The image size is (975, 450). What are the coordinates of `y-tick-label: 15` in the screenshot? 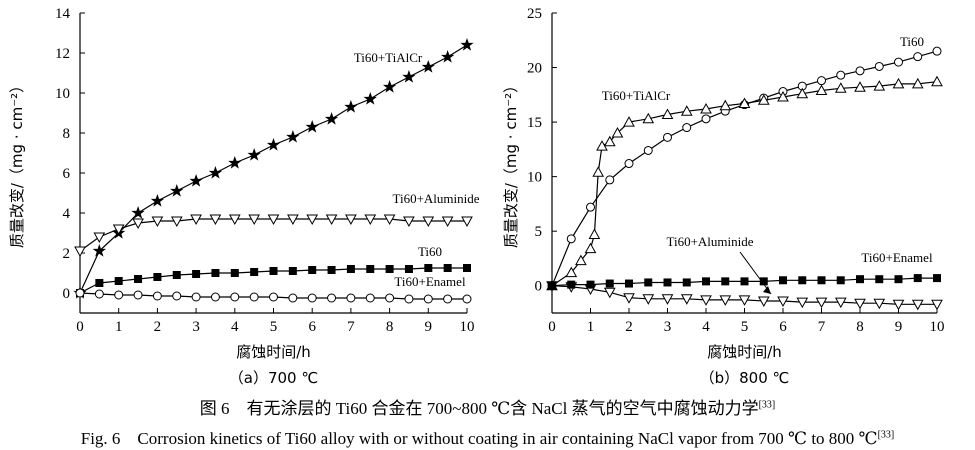 It's located at (534, 123).